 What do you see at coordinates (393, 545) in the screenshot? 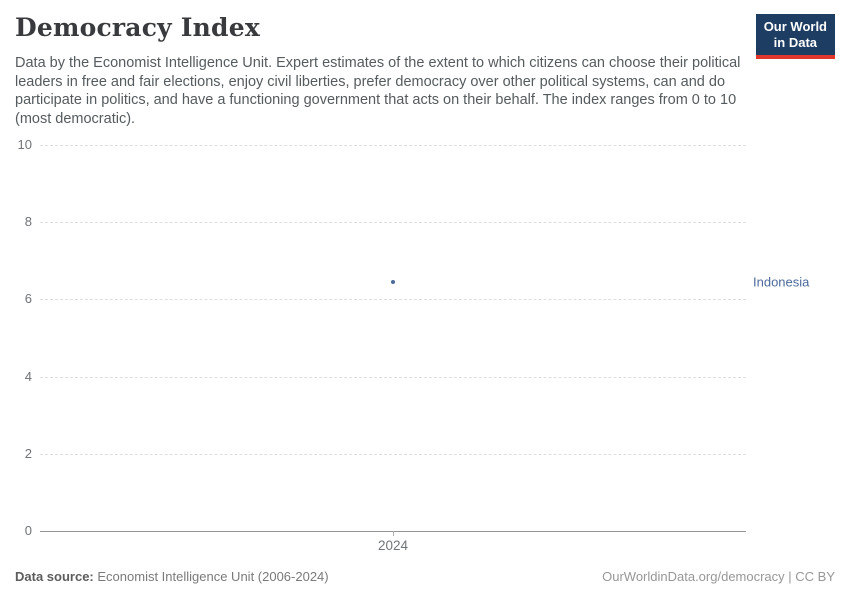
I see `x-tick-label: 2024` at bounding box center [393, 545].